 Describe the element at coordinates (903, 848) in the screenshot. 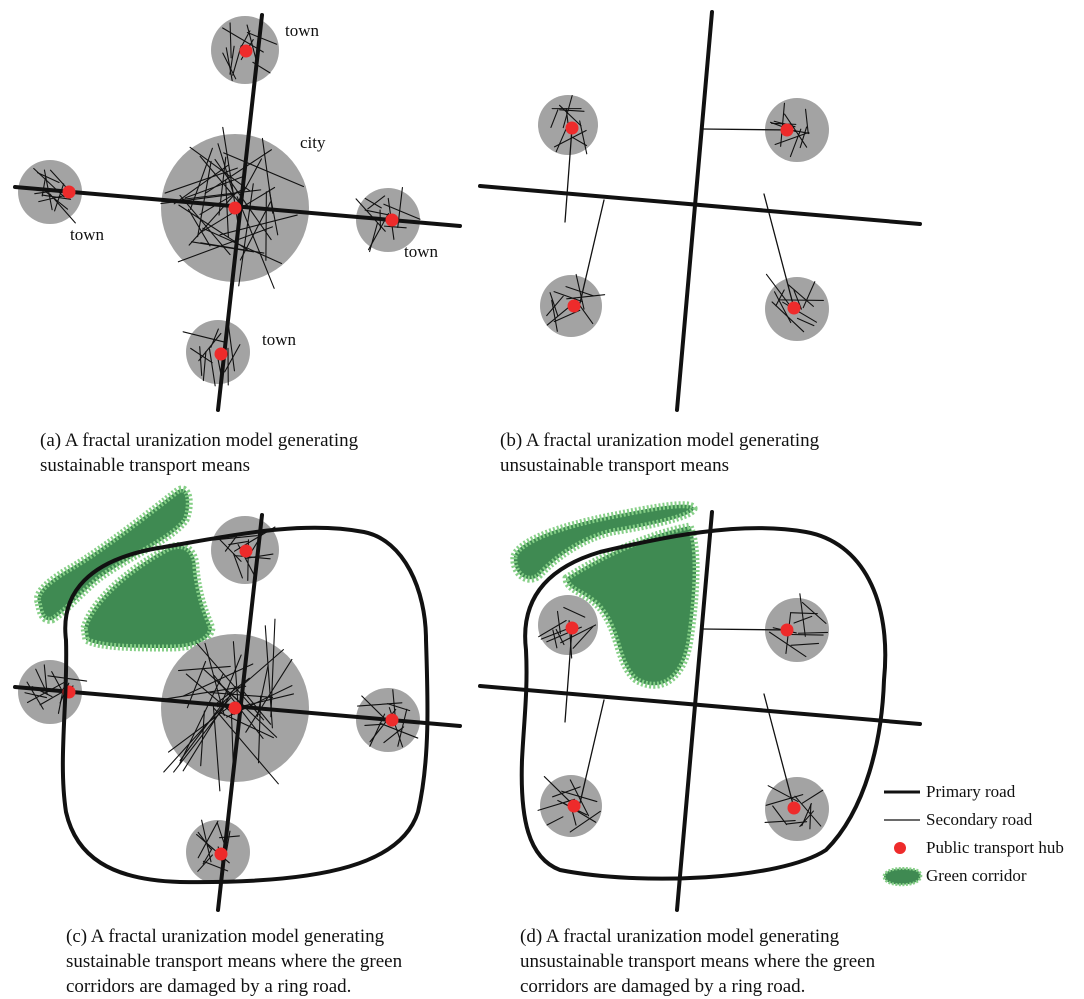

I see `hub-swatch` at that location.